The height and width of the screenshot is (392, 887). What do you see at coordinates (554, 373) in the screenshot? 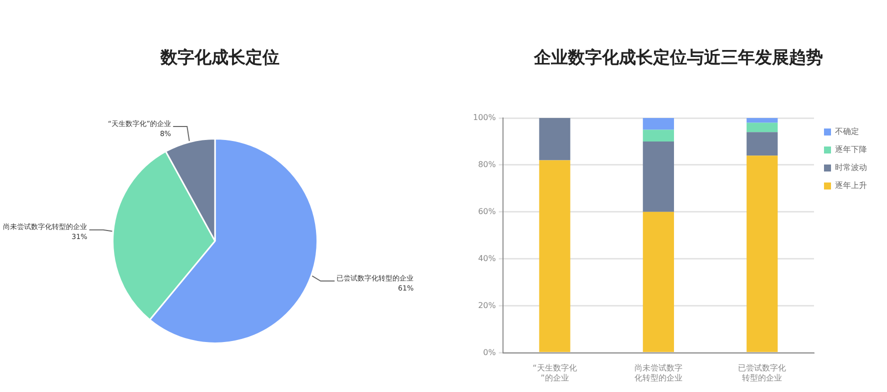
I see `x-tick-label: “天生数字化”的企业` at bounding box center [554, 373].